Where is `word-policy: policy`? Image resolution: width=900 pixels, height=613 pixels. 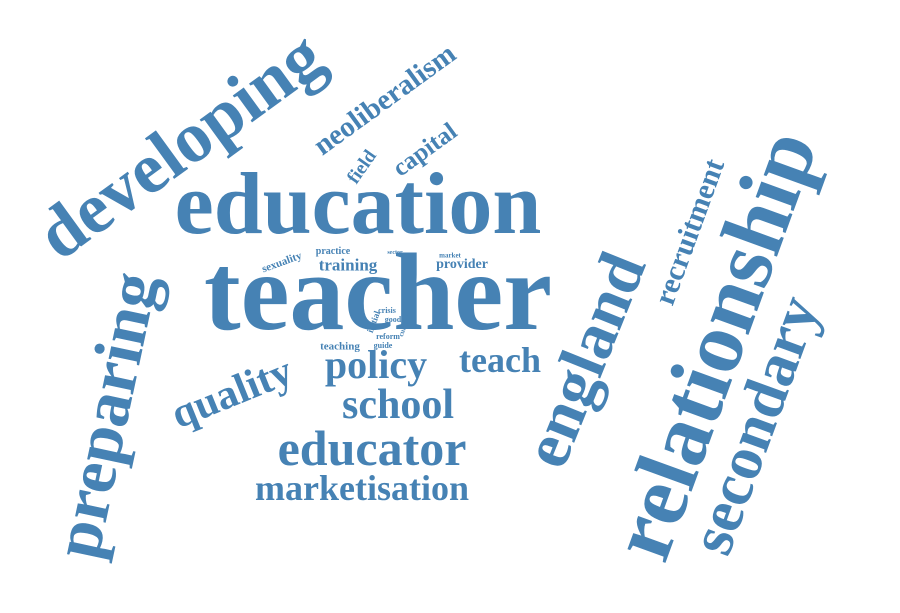
word-policy: policy is located at coordinates (376, 364).